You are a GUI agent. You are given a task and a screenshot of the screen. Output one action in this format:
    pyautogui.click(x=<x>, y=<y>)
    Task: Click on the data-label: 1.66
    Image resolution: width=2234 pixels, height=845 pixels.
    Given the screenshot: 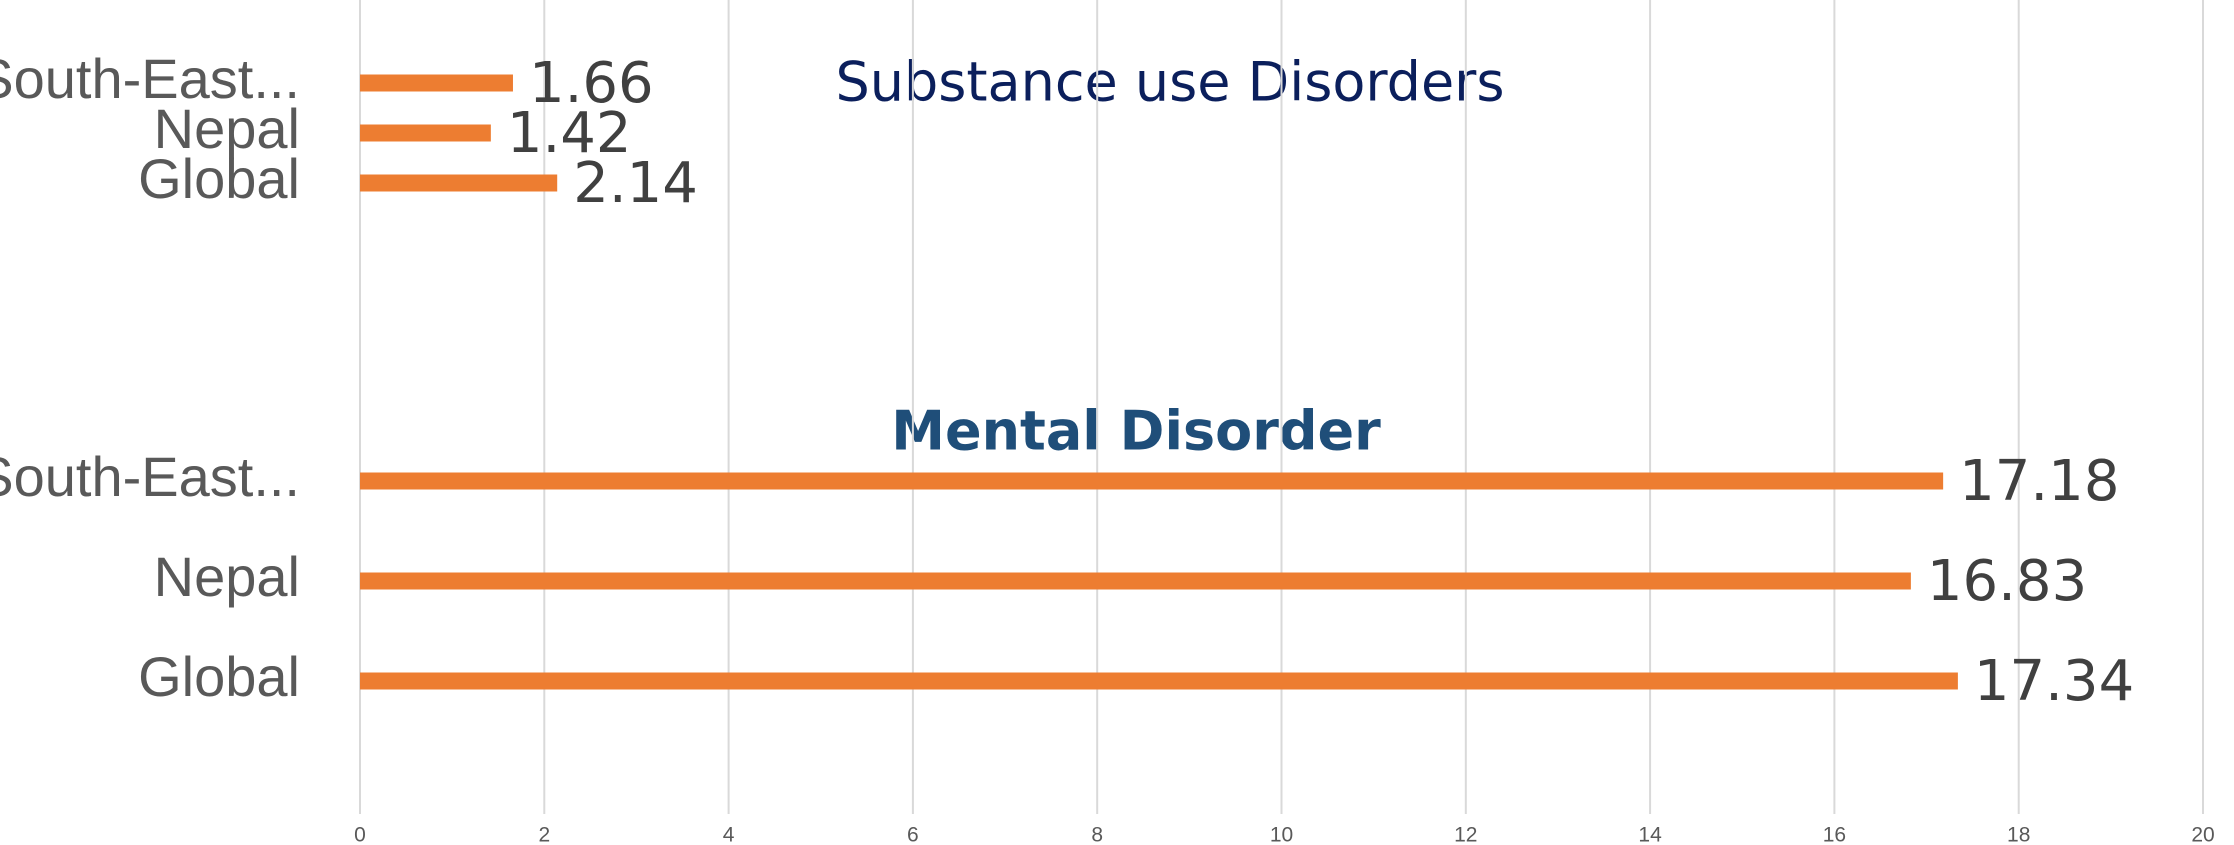 What is the action you would take?
    pyautogui.click(x=591, y=83)
    